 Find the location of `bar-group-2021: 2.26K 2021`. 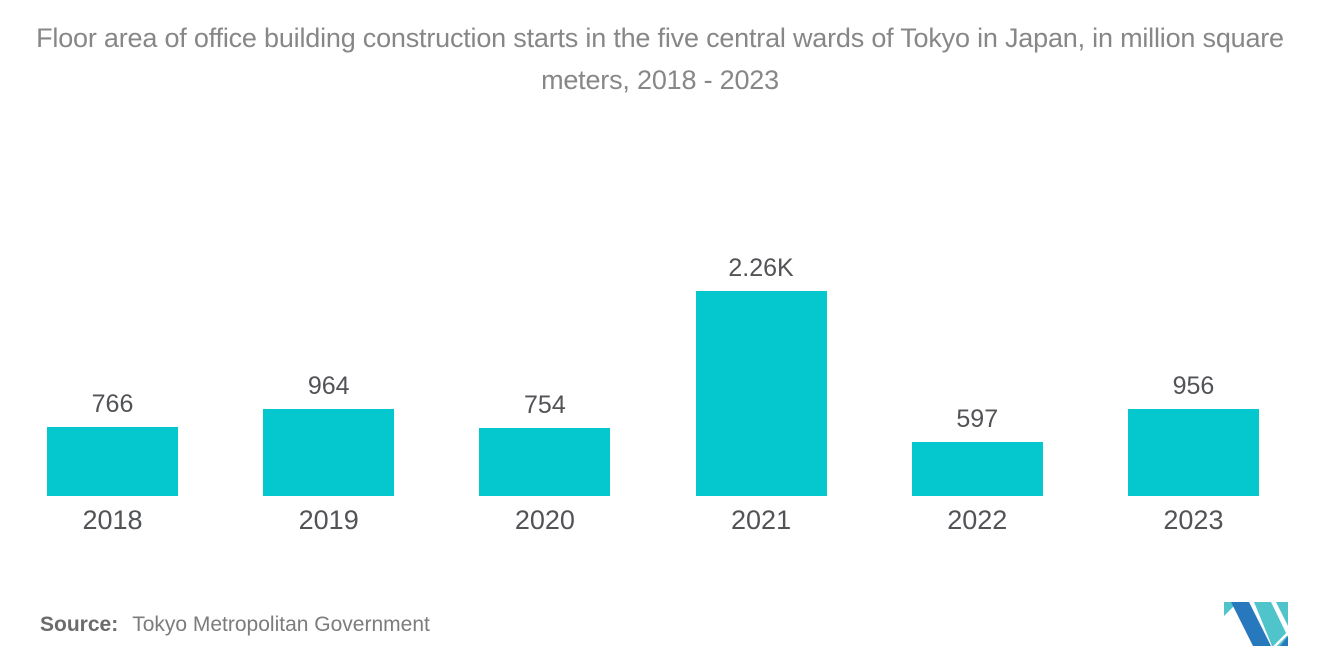

bar-group-2021: 2.26K 2021 is located at coordinates (761, 394).